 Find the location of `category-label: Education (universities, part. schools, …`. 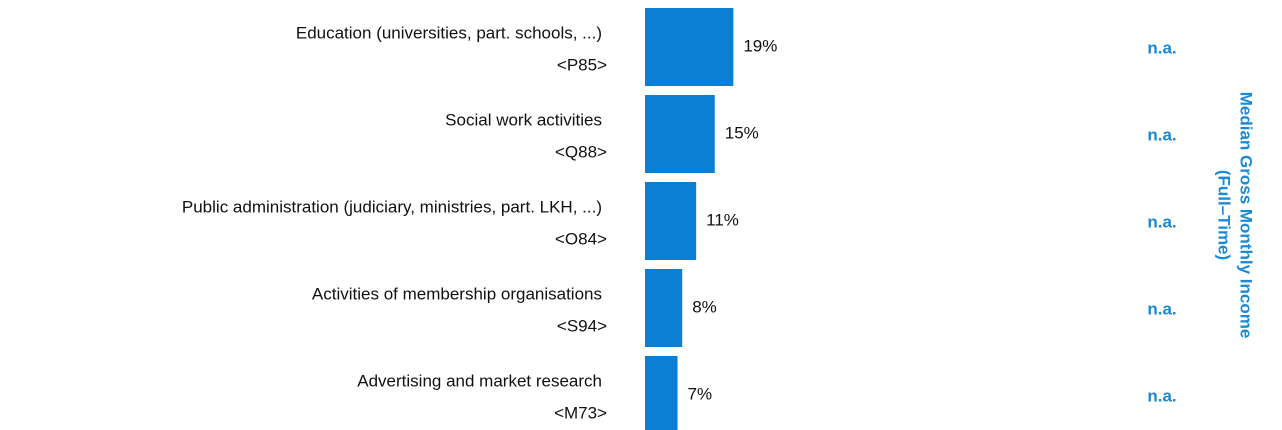

category-label: Education (universities, part. schools, … is located at coordinates (449, 32).